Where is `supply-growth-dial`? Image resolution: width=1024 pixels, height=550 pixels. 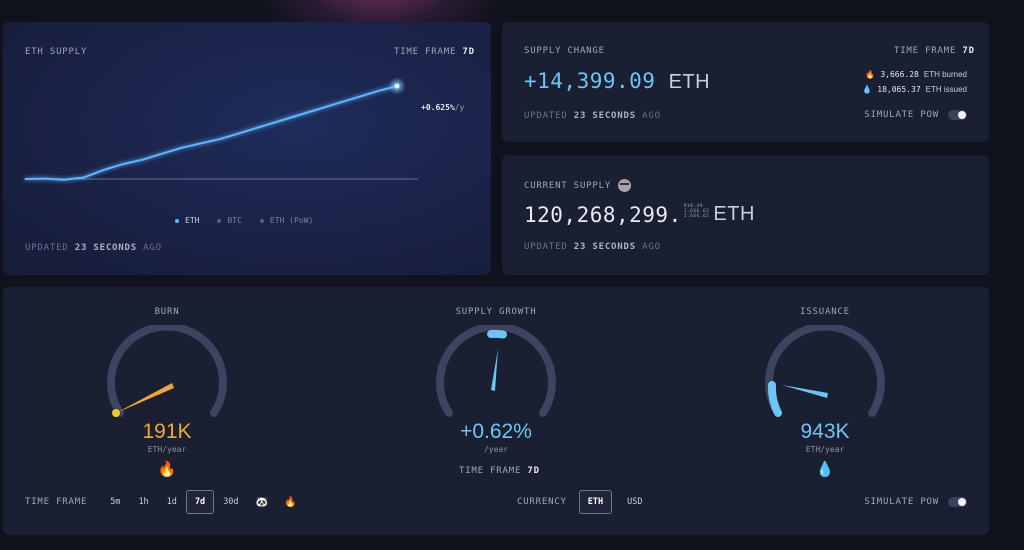
supply-growth-dial is located at coordinates (496, 371).